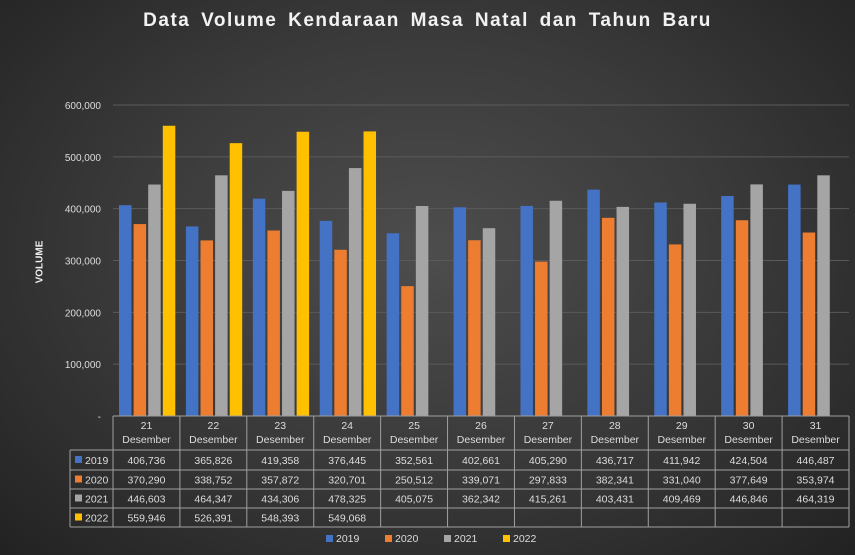 This screenshot has width=855, height=555. What do you see at coordinates (146, 481) in the screenshot?
I see `table-cell: 370,290` at bounding box center [146, 481].